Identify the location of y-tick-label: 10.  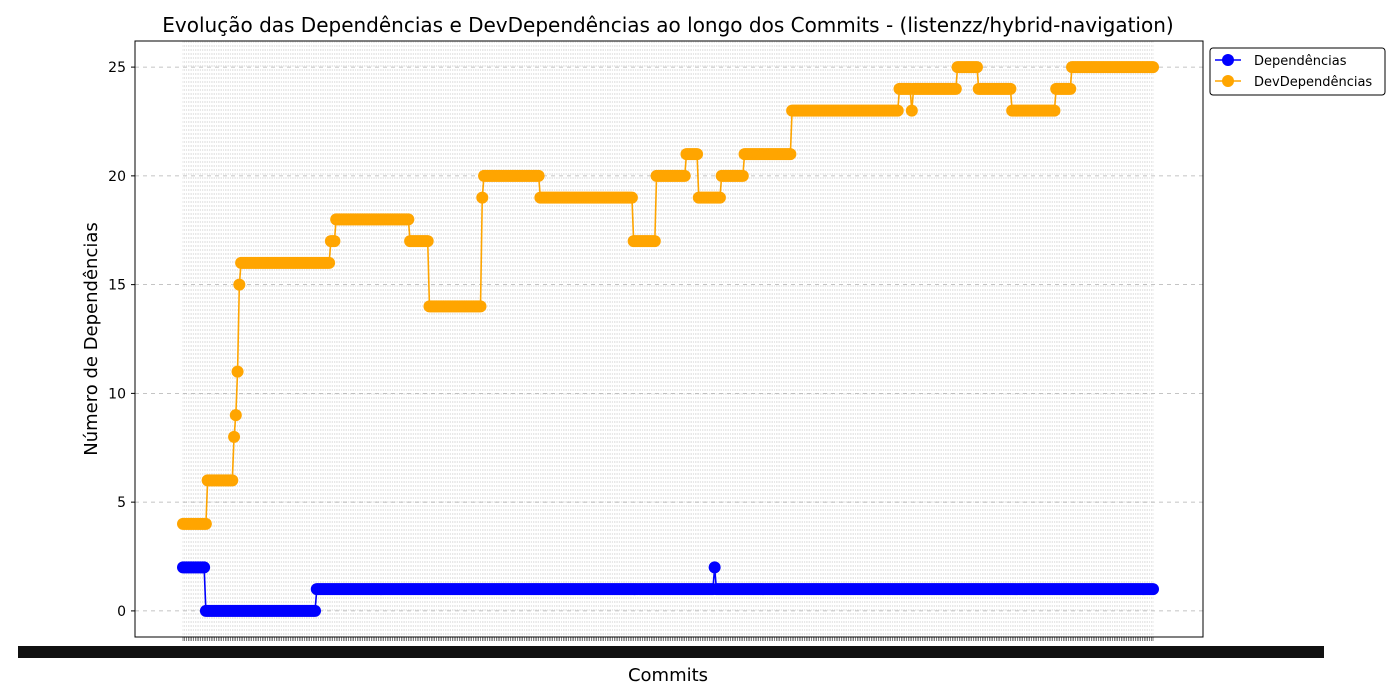
(117, 394).